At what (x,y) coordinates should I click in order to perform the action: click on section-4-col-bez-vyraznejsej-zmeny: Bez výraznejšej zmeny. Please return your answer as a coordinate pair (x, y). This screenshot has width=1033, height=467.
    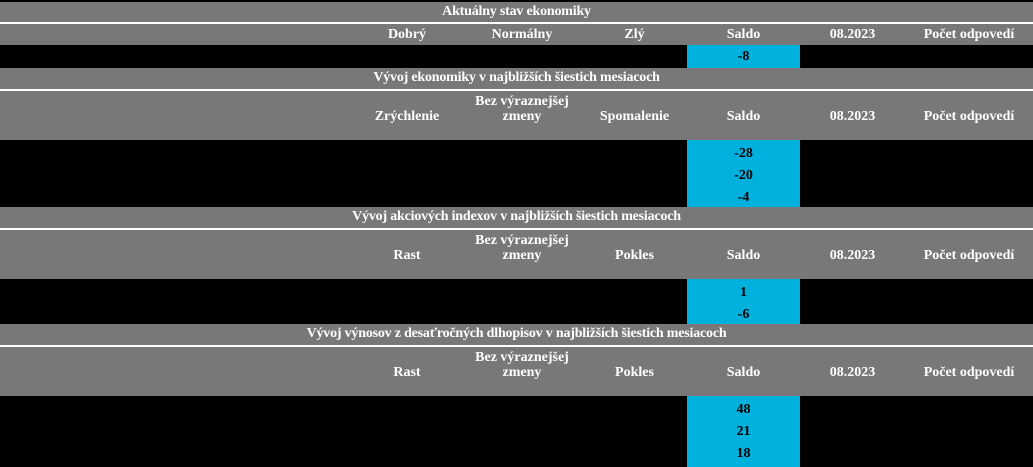
    Looking at the image, I should click on (522, 365).